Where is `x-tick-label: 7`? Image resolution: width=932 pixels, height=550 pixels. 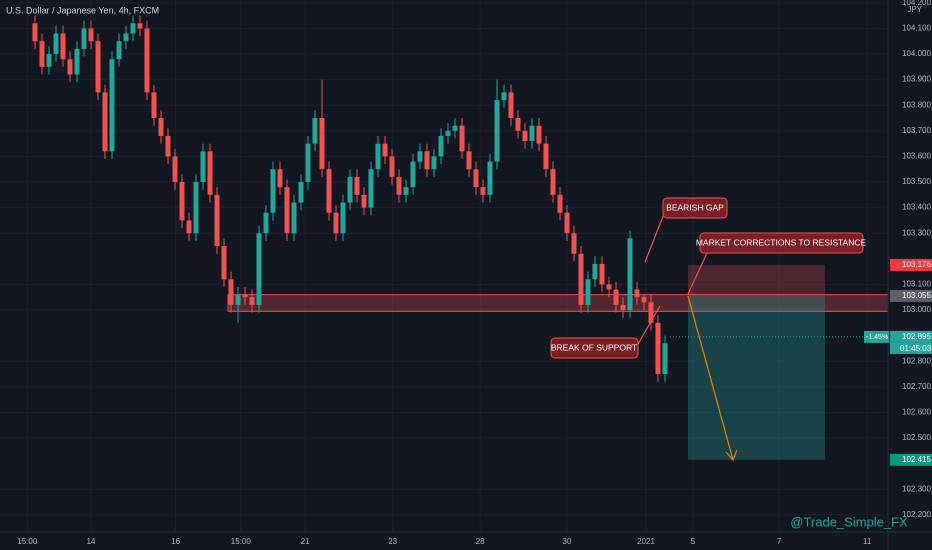 x-tick-label: 7 is located at coordinates (779, 541).